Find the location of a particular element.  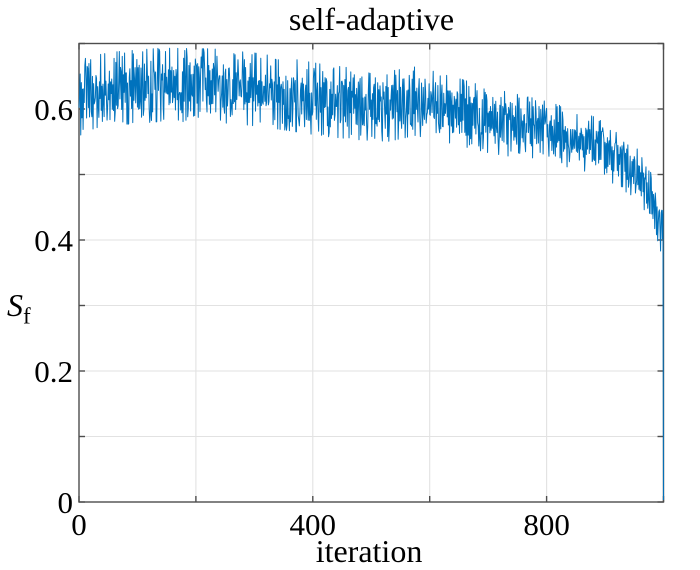

x-tick-label-800: 800 is located at coordinates (546, 524).